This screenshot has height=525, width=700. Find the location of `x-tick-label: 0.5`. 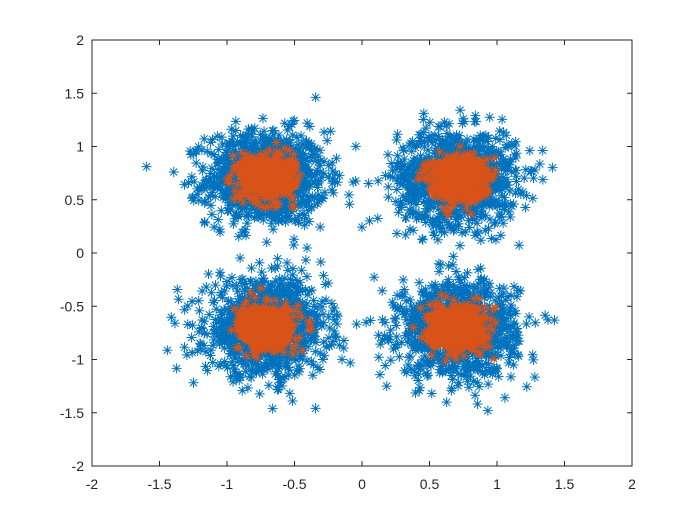

x-tick-label: 0.5 is located at coordinates (430, 484).